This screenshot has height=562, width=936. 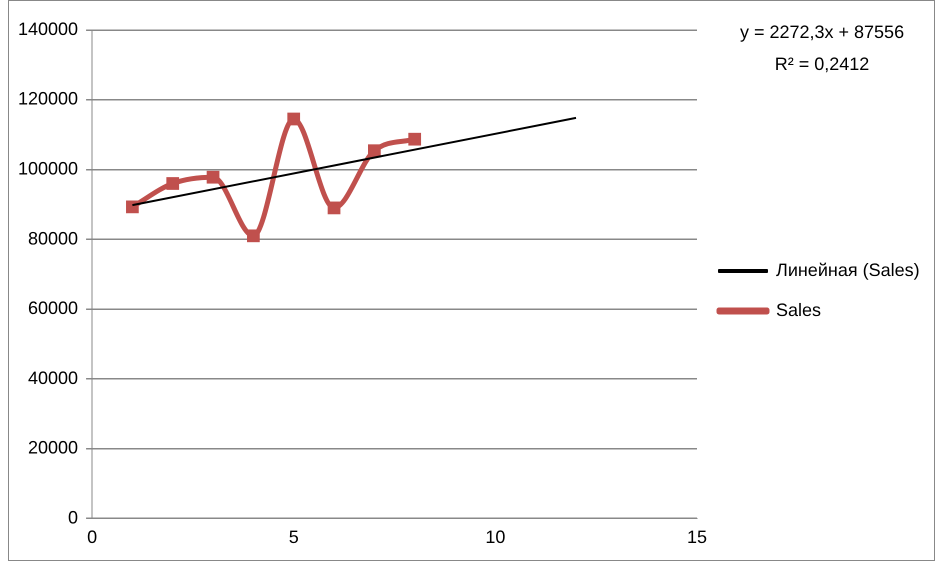 I want to click on text: y = 2272,3x + 87556, so click(x=822, y=32).